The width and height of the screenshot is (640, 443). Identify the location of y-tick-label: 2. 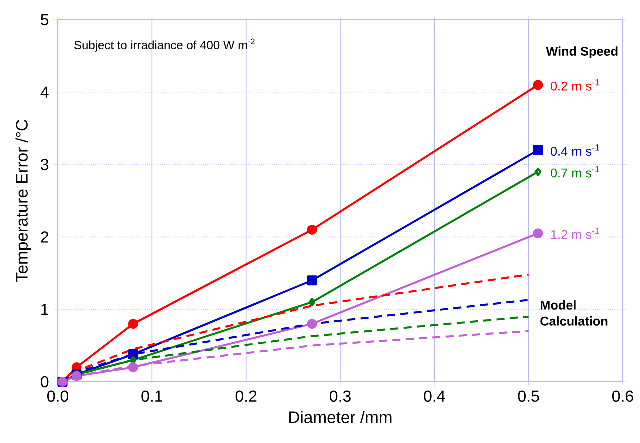
(44, 237).